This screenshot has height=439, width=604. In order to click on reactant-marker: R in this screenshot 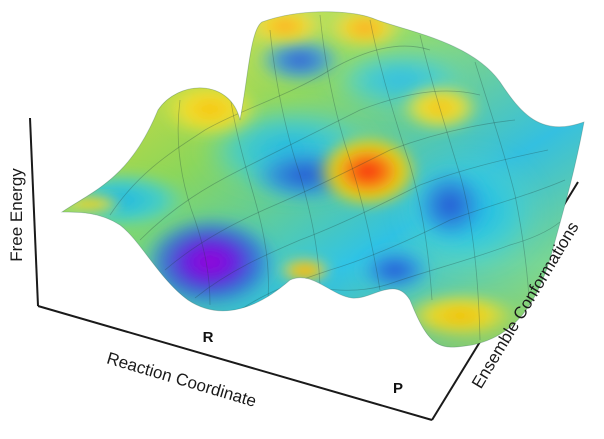, I will do `click(208, 337)`.